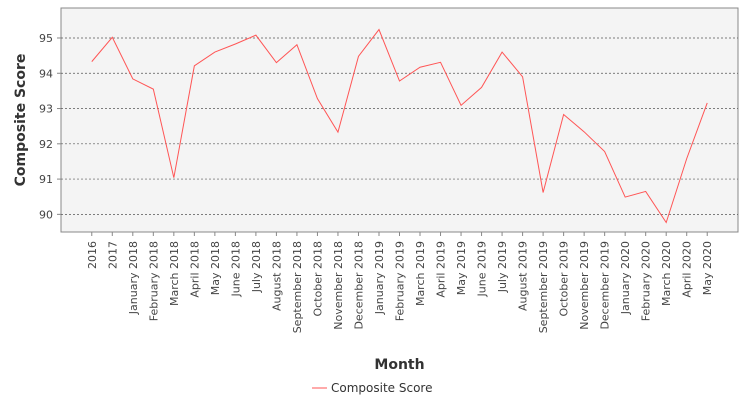 Image resolution: width=750 pixels, height=400 pixels. I want to click on x-tick-label: June 2018, so click(235, 269).